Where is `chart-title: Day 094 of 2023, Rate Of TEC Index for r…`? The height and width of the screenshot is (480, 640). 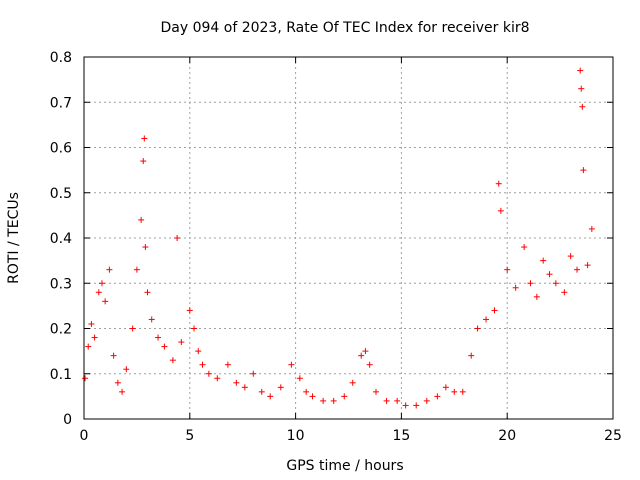 chart-title: Day 094 of 2023, Rate Of TEC Index for r… is located at coordinates (344, 28).